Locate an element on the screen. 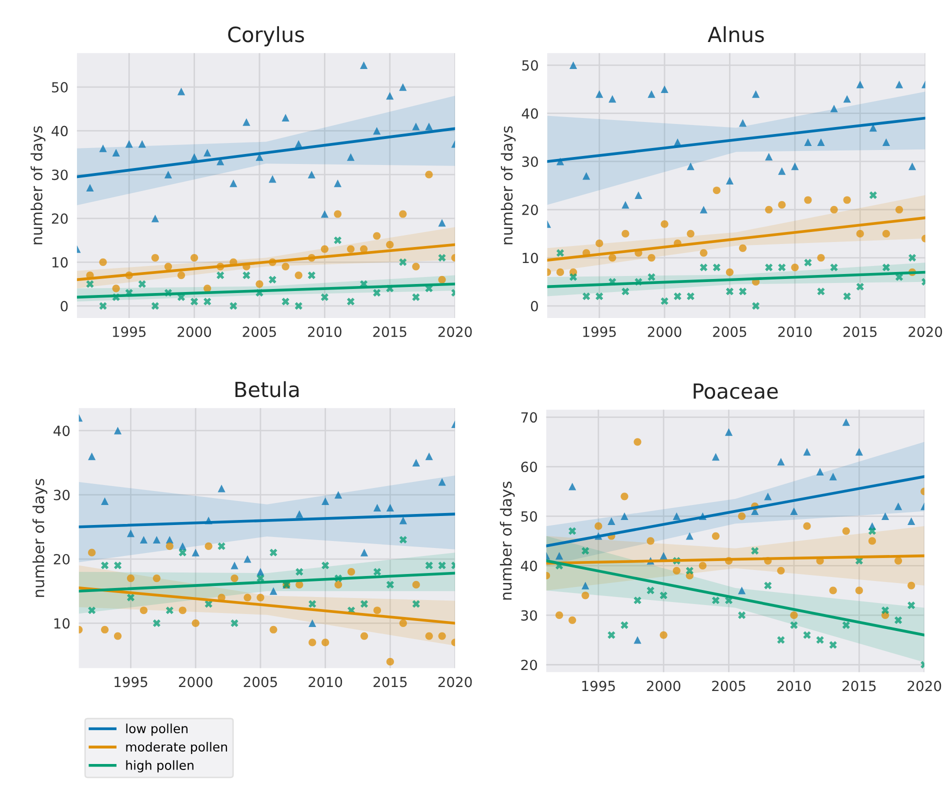 This screenshot has width=950, height=805. y-tick-label: 70 is located at coordinates (529, 417).